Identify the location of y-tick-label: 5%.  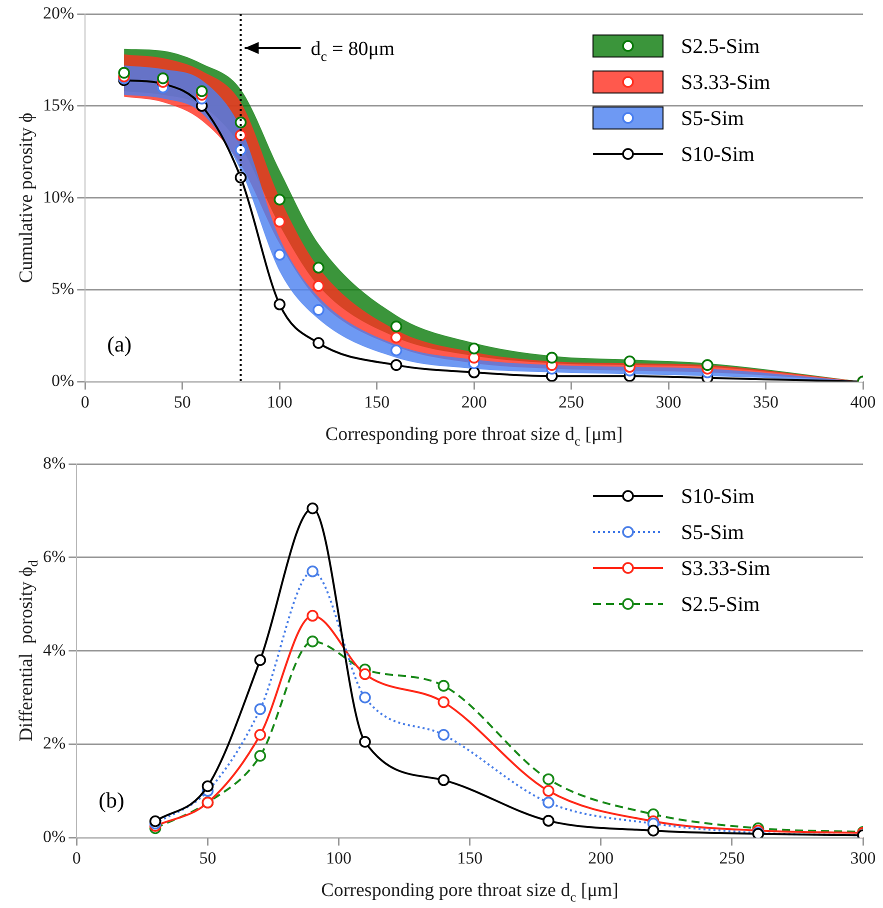
(62, 288).